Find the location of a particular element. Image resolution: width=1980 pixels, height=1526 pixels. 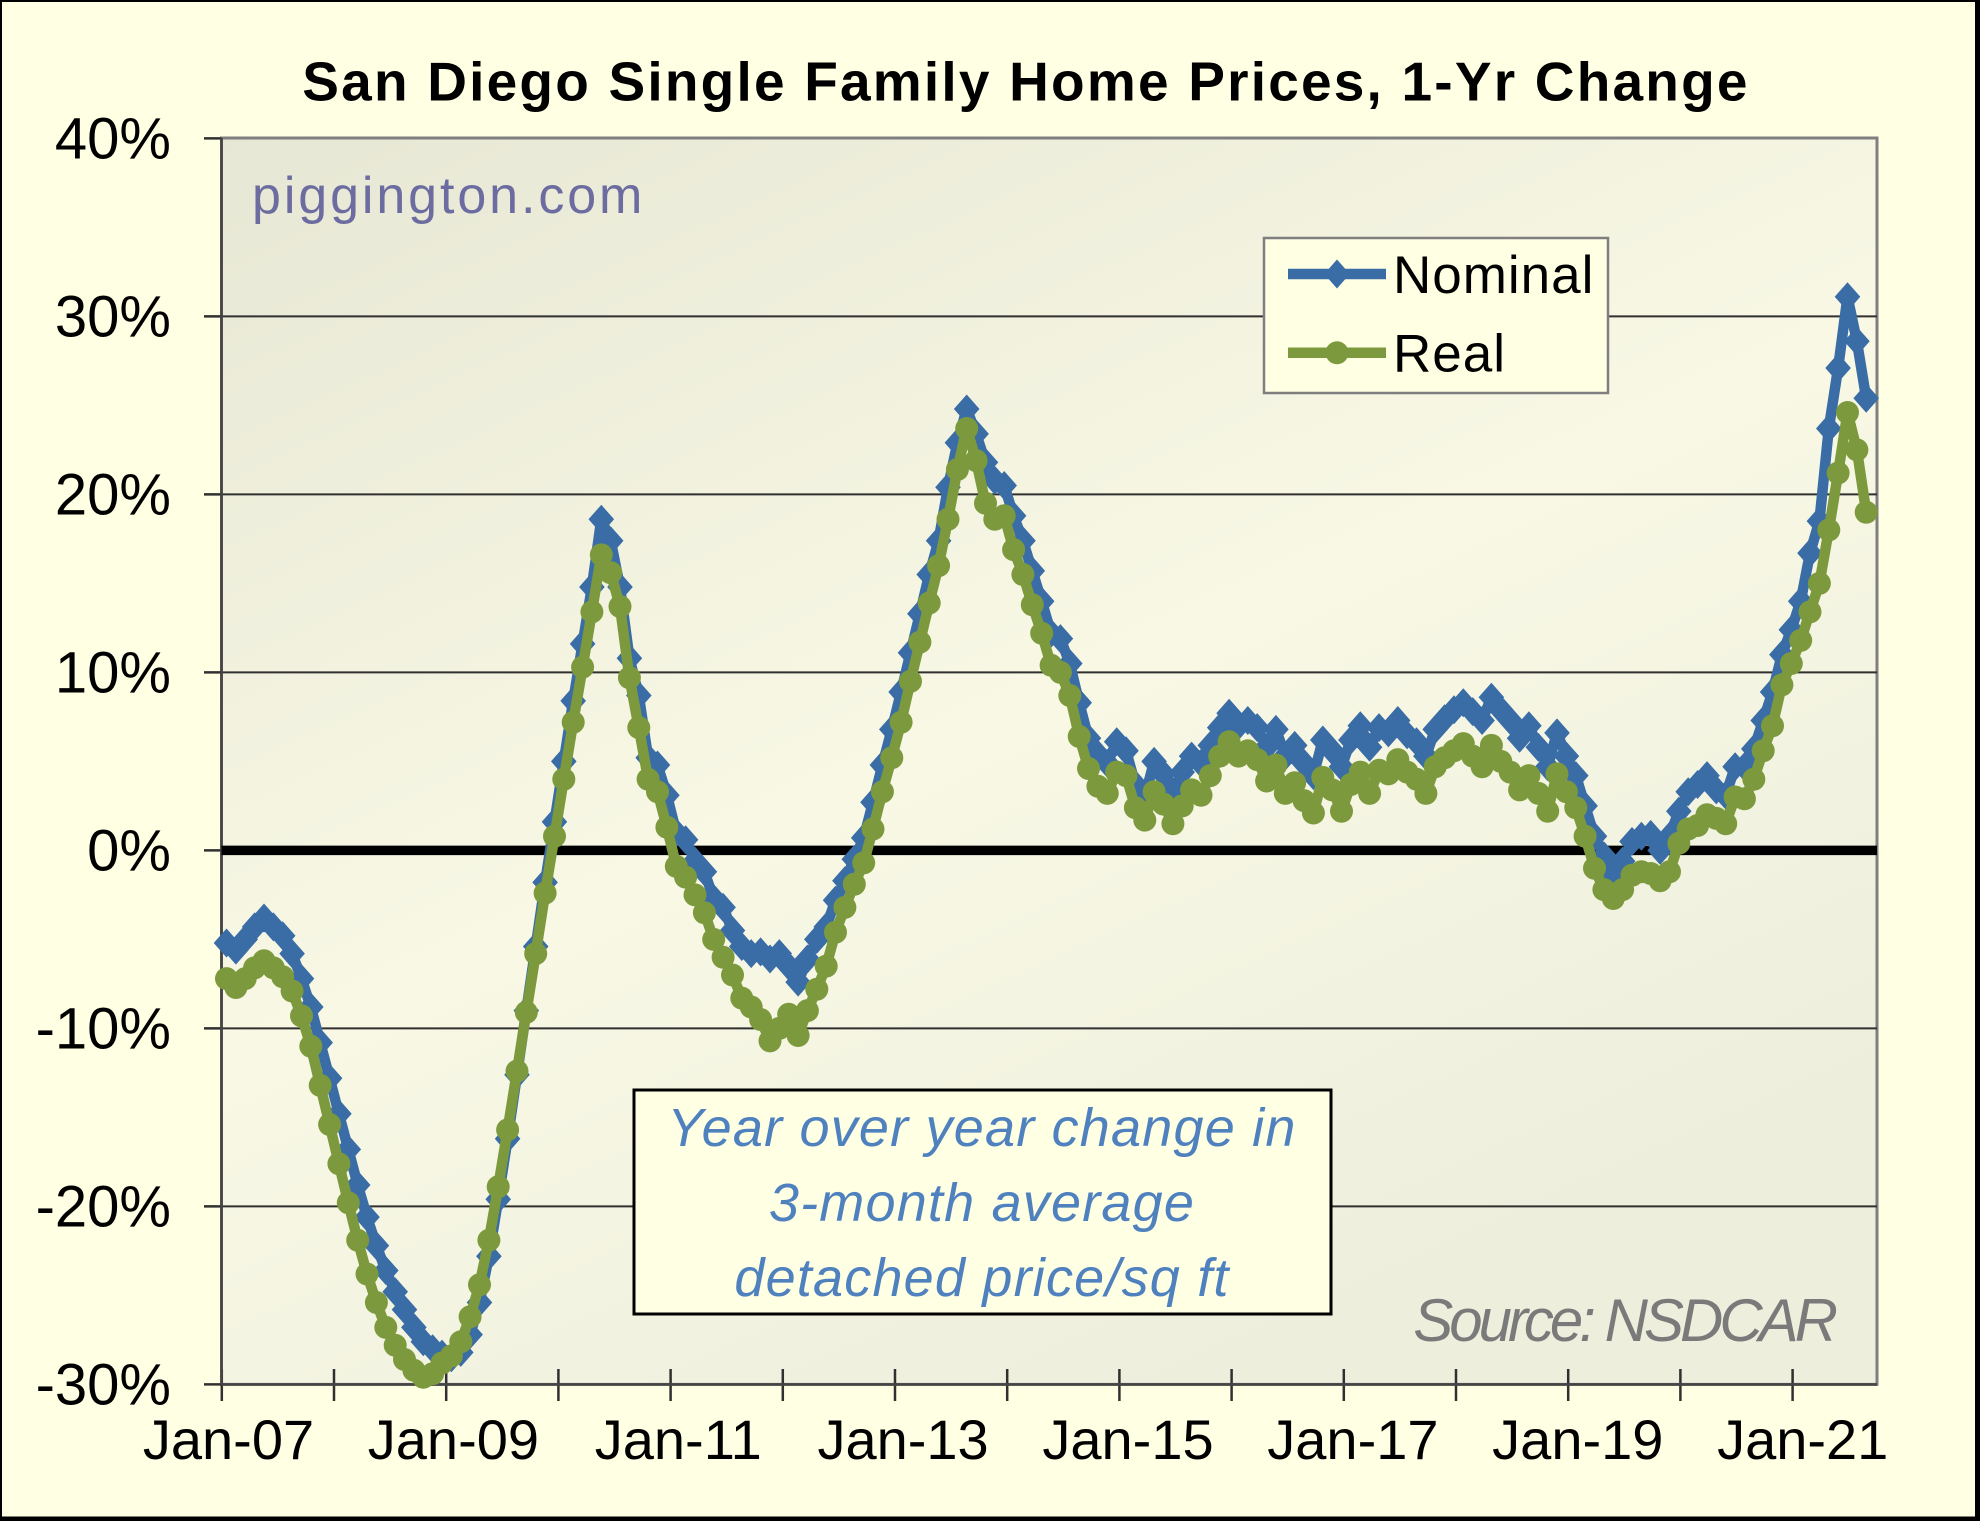

svg-text: 10% is located at coordinates (113, 672).